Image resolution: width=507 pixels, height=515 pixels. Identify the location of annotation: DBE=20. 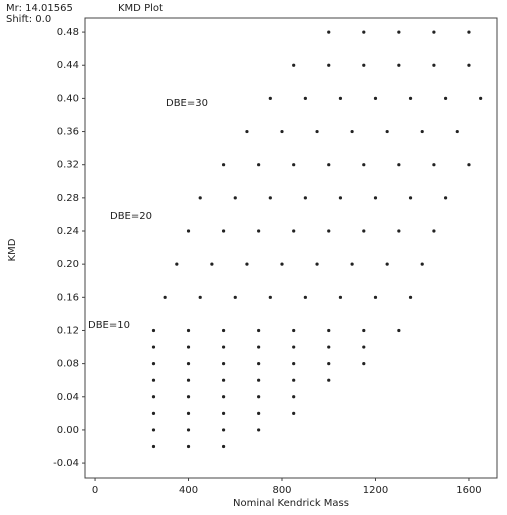
(131, 216).